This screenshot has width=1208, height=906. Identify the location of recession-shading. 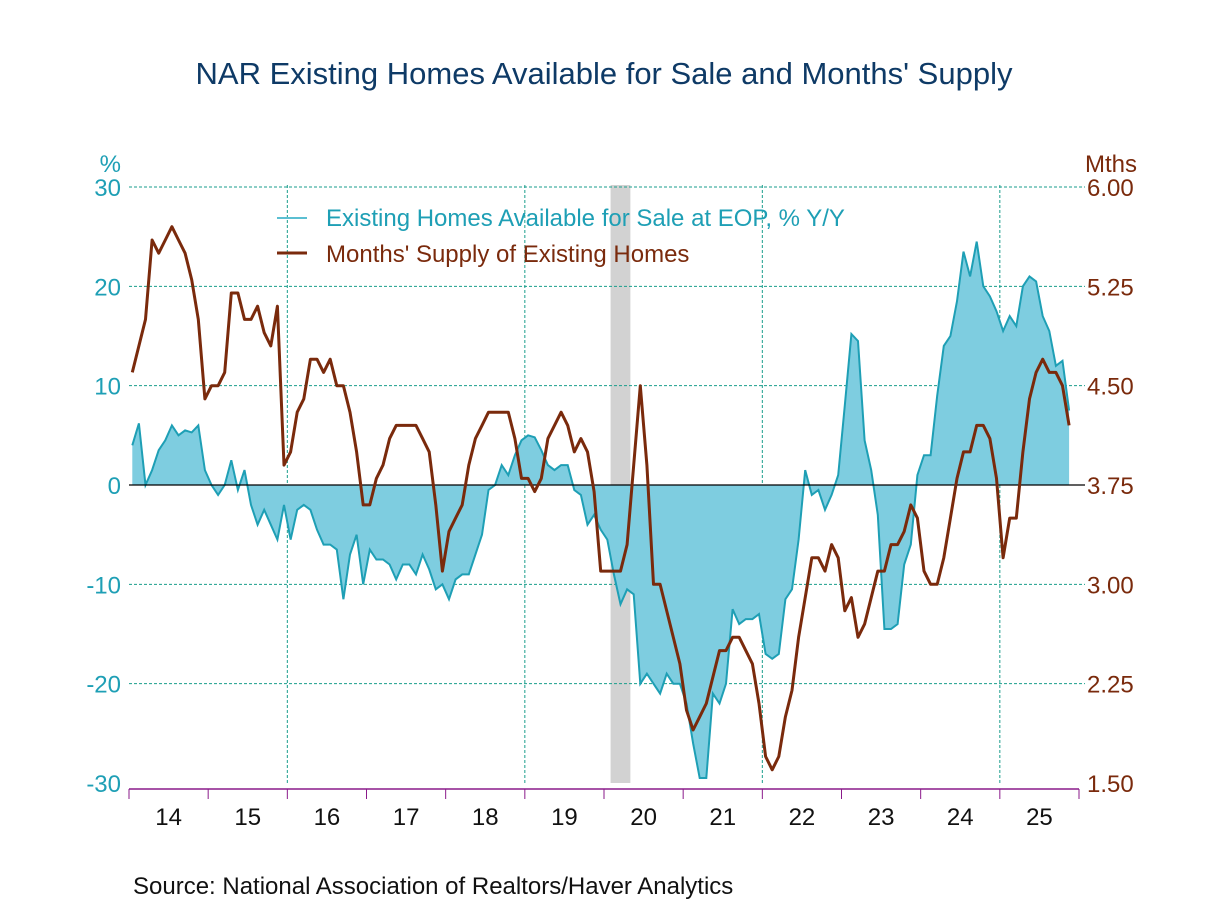
(620, 484).